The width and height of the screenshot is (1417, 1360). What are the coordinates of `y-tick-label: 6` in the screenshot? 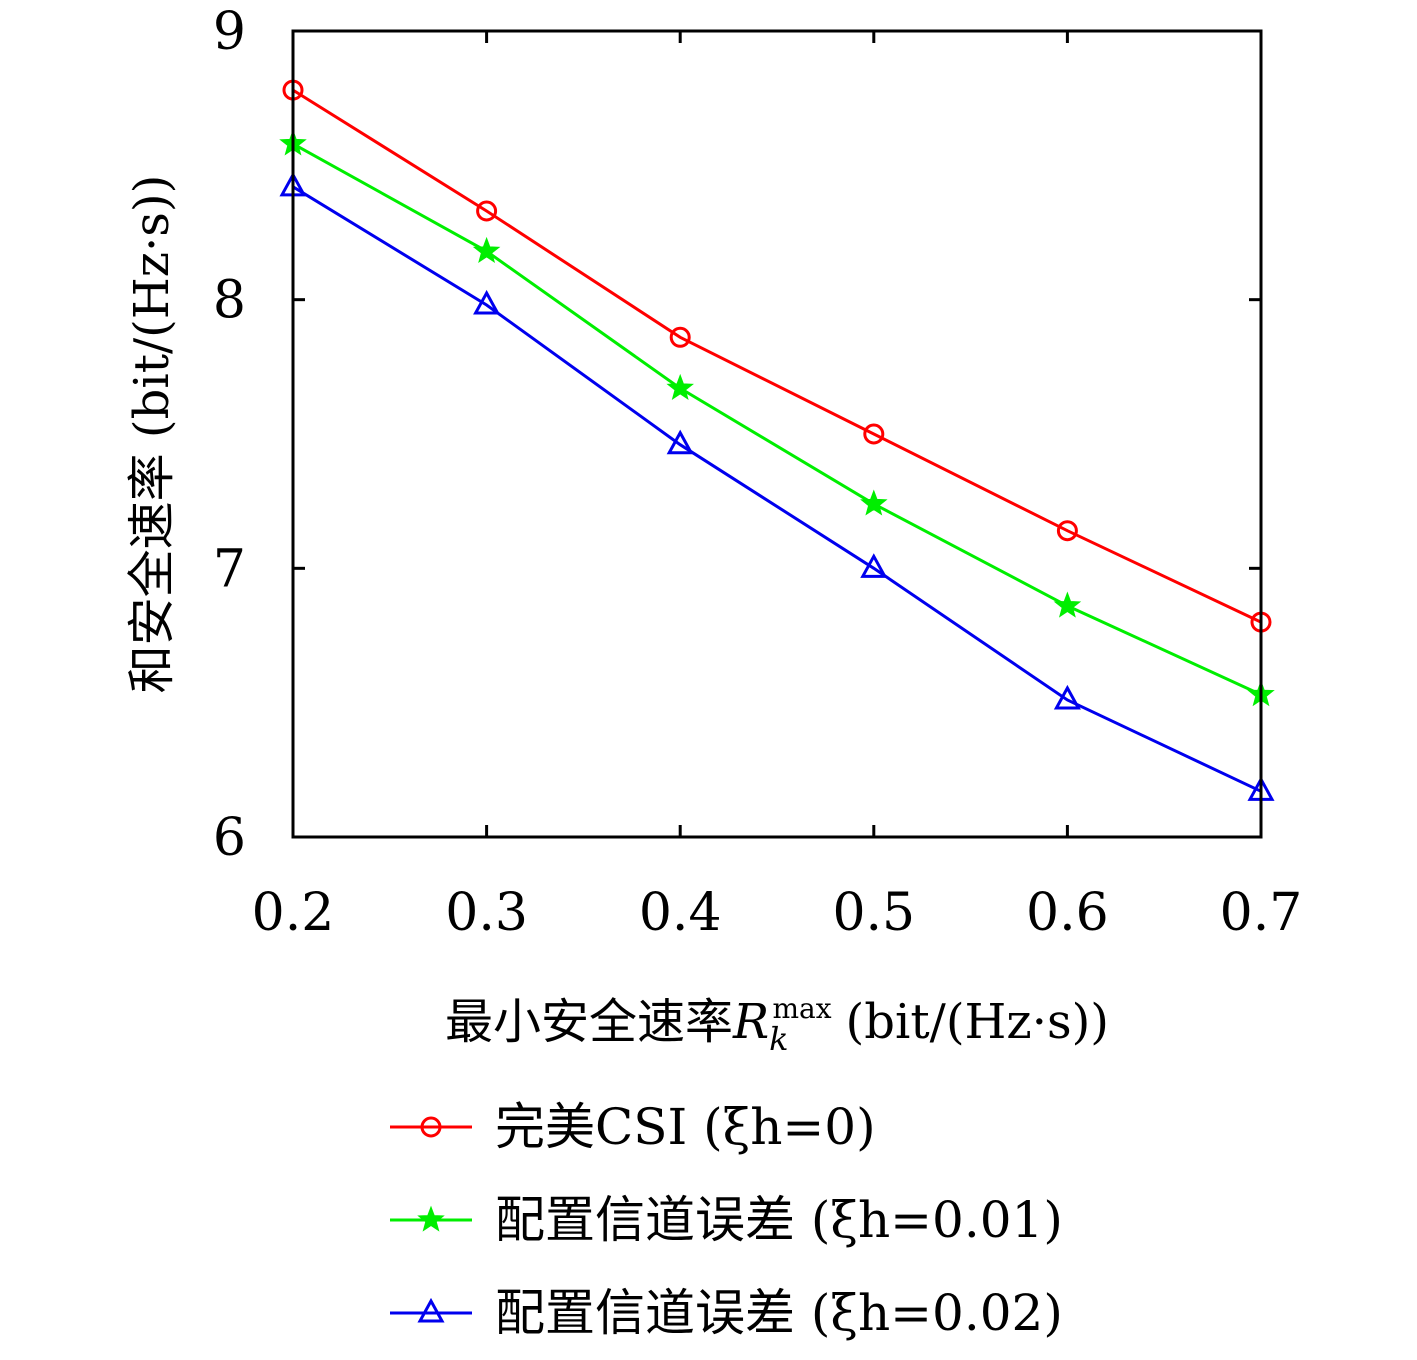 It's located at (229, 838).